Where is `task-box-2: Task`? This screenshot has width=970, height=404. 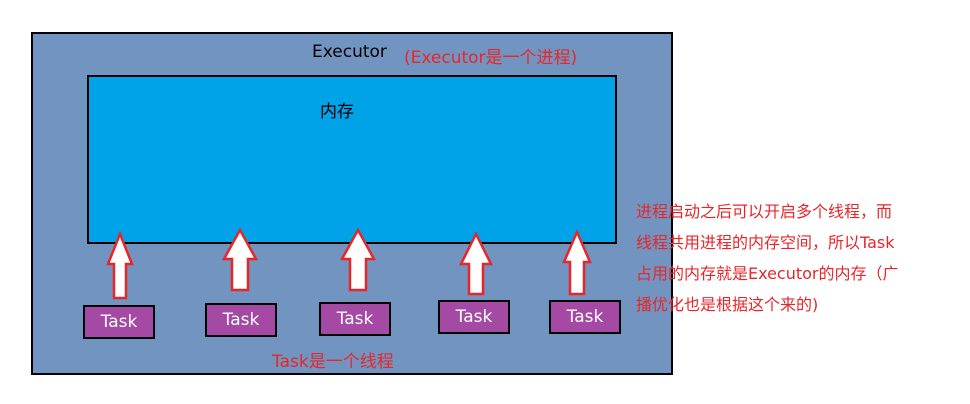
task-box-2: Task is located at coordinates (241, 320).